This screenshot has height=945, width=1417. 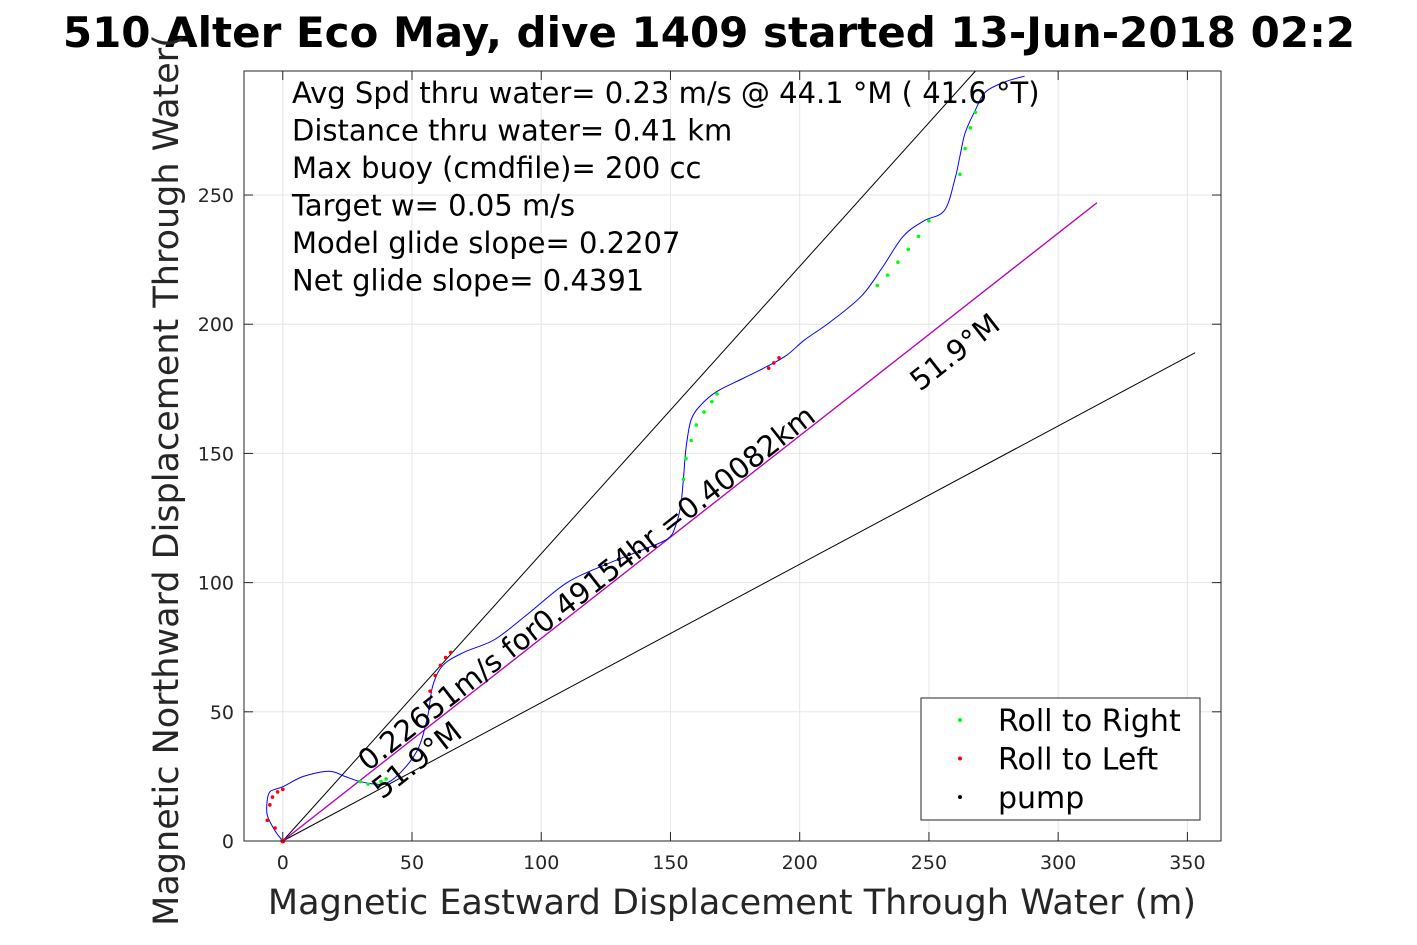 I want to click on stats-line: Max buoy (cmdfile)= 200 cc, so click(x=496, y=168).